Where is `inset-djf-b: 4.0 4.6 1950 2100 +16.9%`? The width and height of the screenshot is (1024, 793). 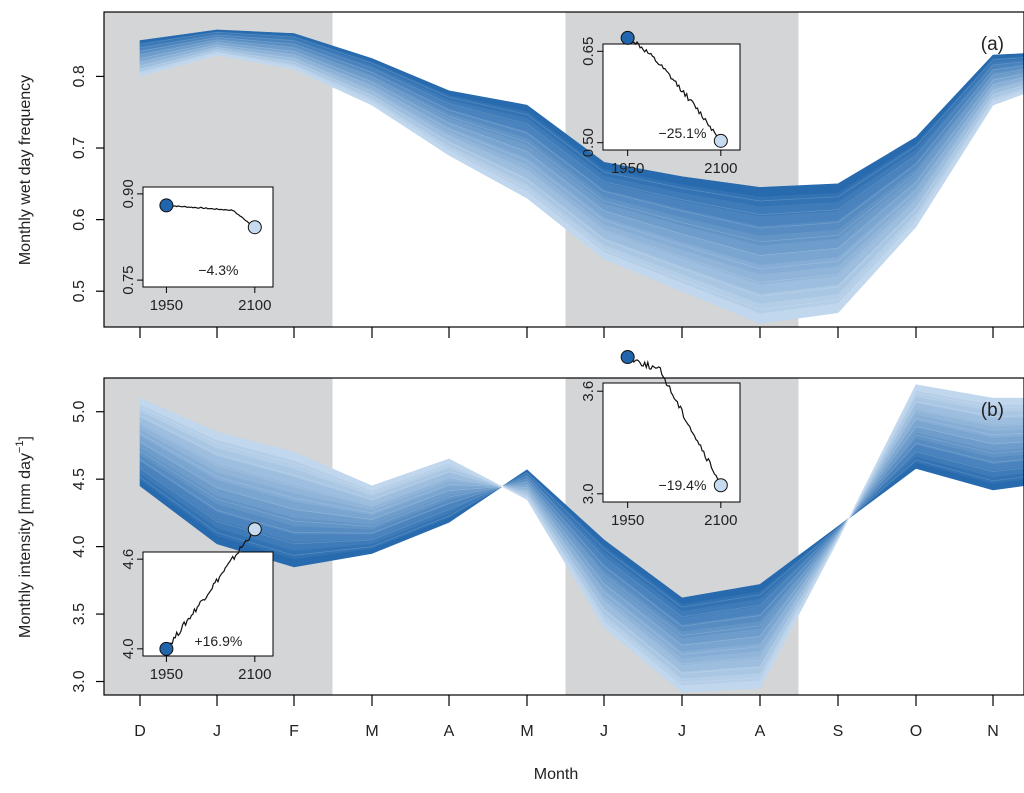
inset-djf-b: 4.0 4.6 1950 2100 +16.9% is located at coordinates (197, 602).